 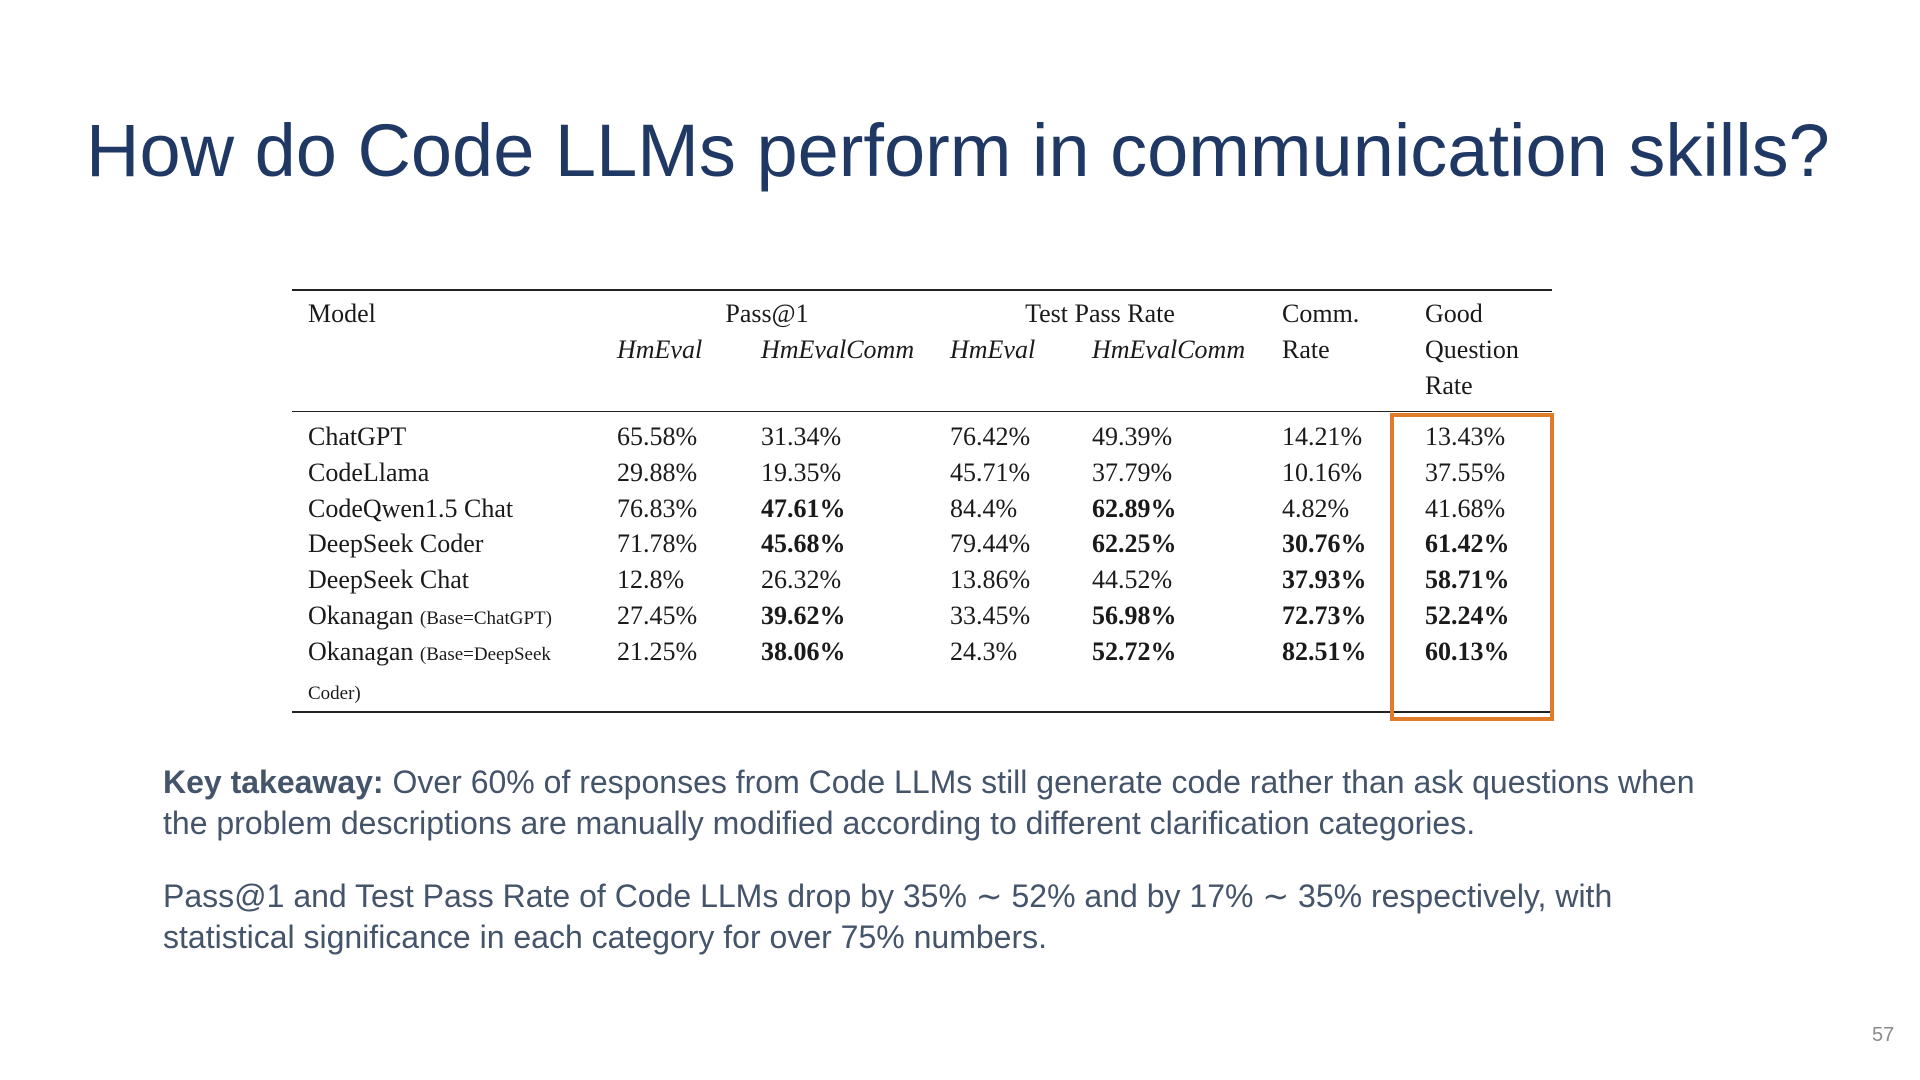 I want to click on value-cell: 37.55%, so click(x=1465, y=472).